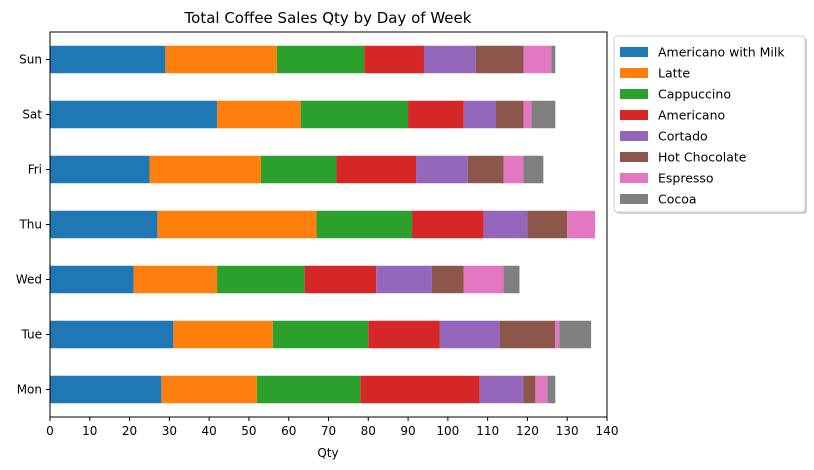 Image resolution: width=814 pixels, height=470 pixels. I want to click on x-tick-label: 110, so click(487, 431).